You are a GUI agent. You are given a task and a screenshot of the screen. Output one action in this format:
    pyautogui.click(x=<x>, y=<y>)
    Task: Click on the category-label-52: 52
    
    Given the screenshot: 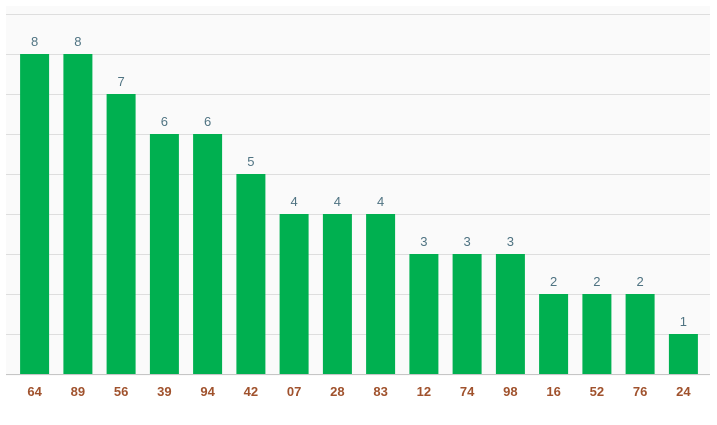 What is the action you would take?
    pyautogui.click(x=597, y=391)
    